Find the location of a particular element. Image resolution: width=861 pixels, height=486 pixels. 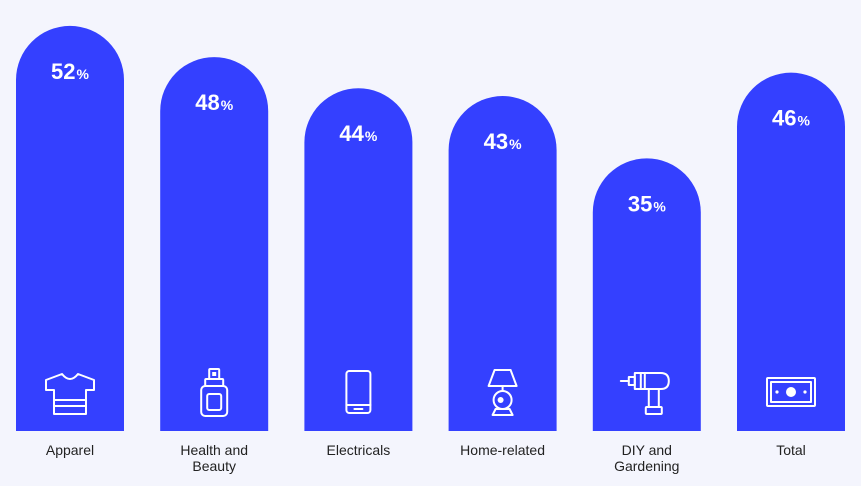

category-label-home-related: Home-related is located at coordinates (502, 450).